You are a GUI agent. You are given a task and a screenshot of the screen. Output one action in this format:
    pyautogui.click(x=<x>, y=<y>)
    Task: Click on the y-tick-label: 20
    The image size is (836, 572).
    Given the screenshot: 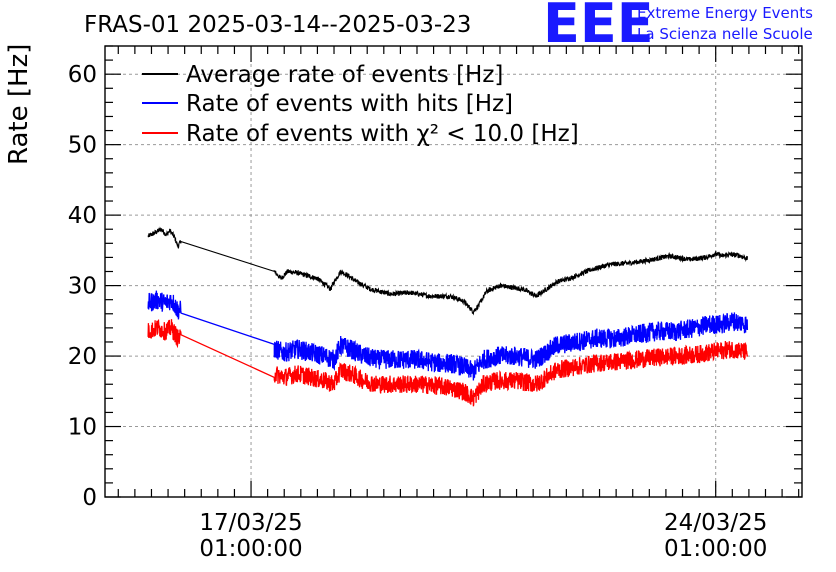 What is the action you would take?
    pyautogui.click(x=82, y=357)
    